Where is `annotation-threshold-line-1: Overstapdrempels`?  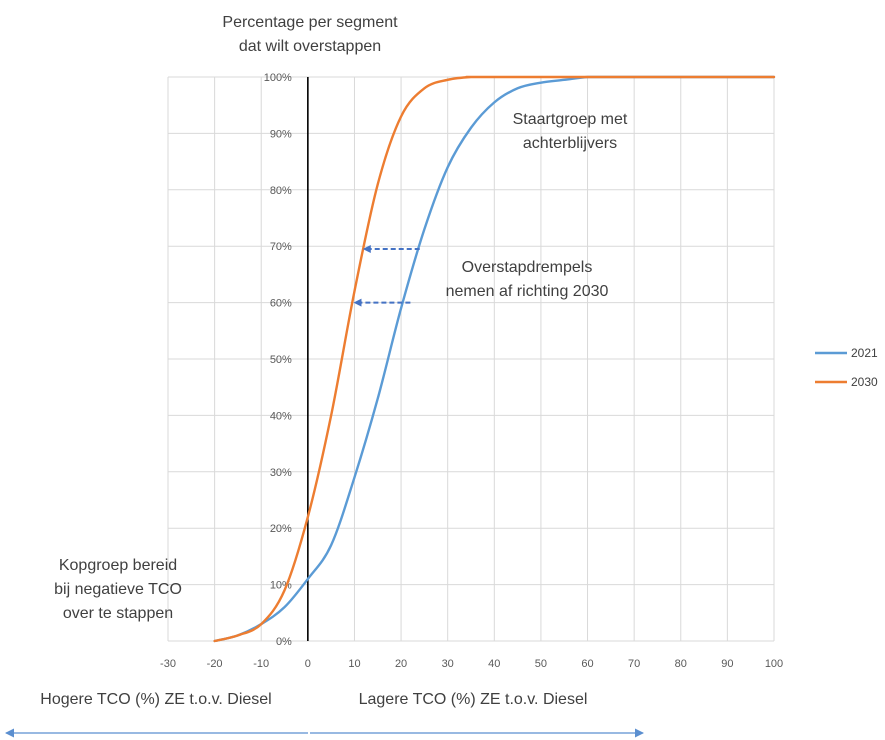 annotation-threshold-line-1: Overstapdrempels is located at coordinates (527, 267).